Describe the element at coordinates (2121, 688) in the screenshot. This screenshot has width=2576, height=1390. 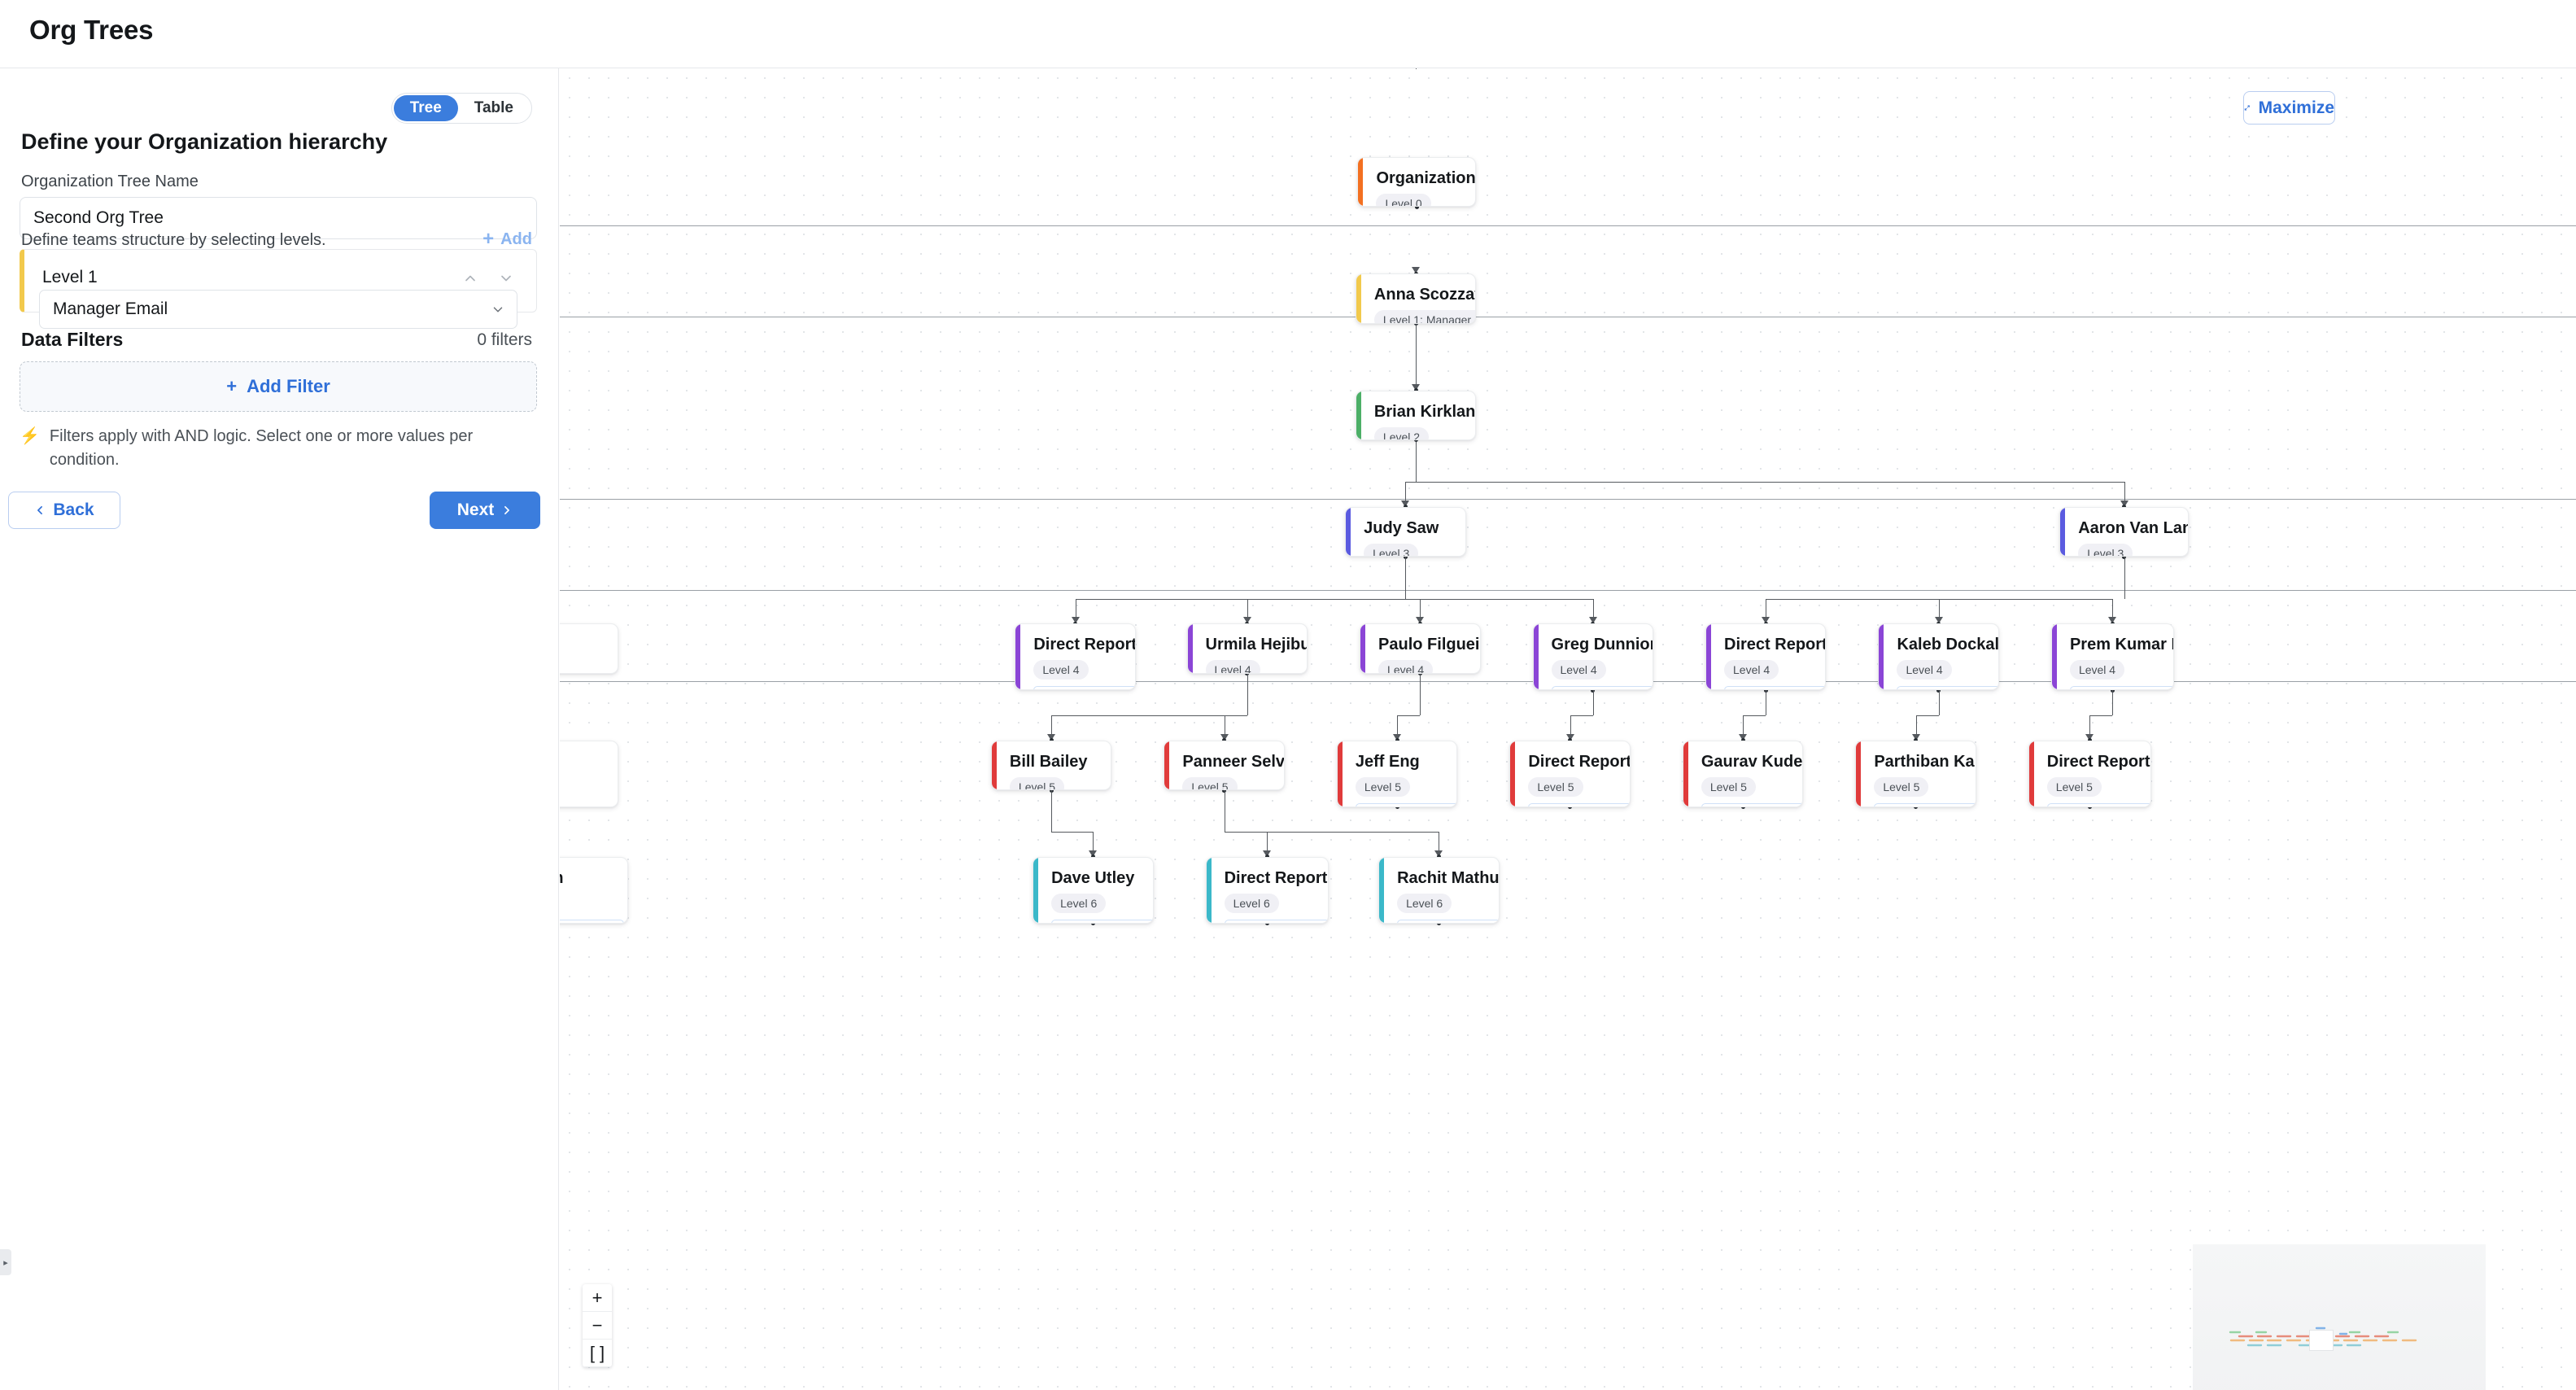
I see `view-members-button: 👥View 38 members` at that location.